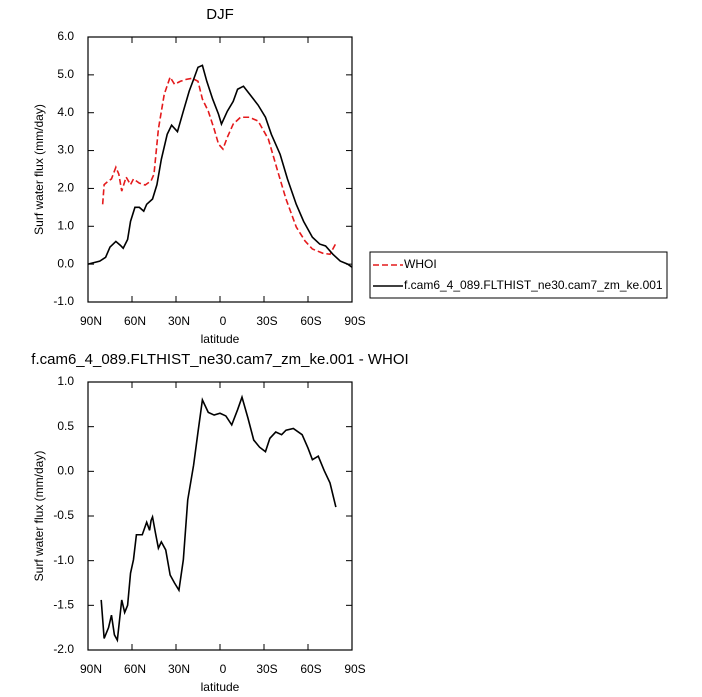 Image resolution: width=702 pixels, height=697 pixels. What do you see at coordinates (518, 275) in the screenshot?
I see `legend-box` at bounding box center [518, 275].